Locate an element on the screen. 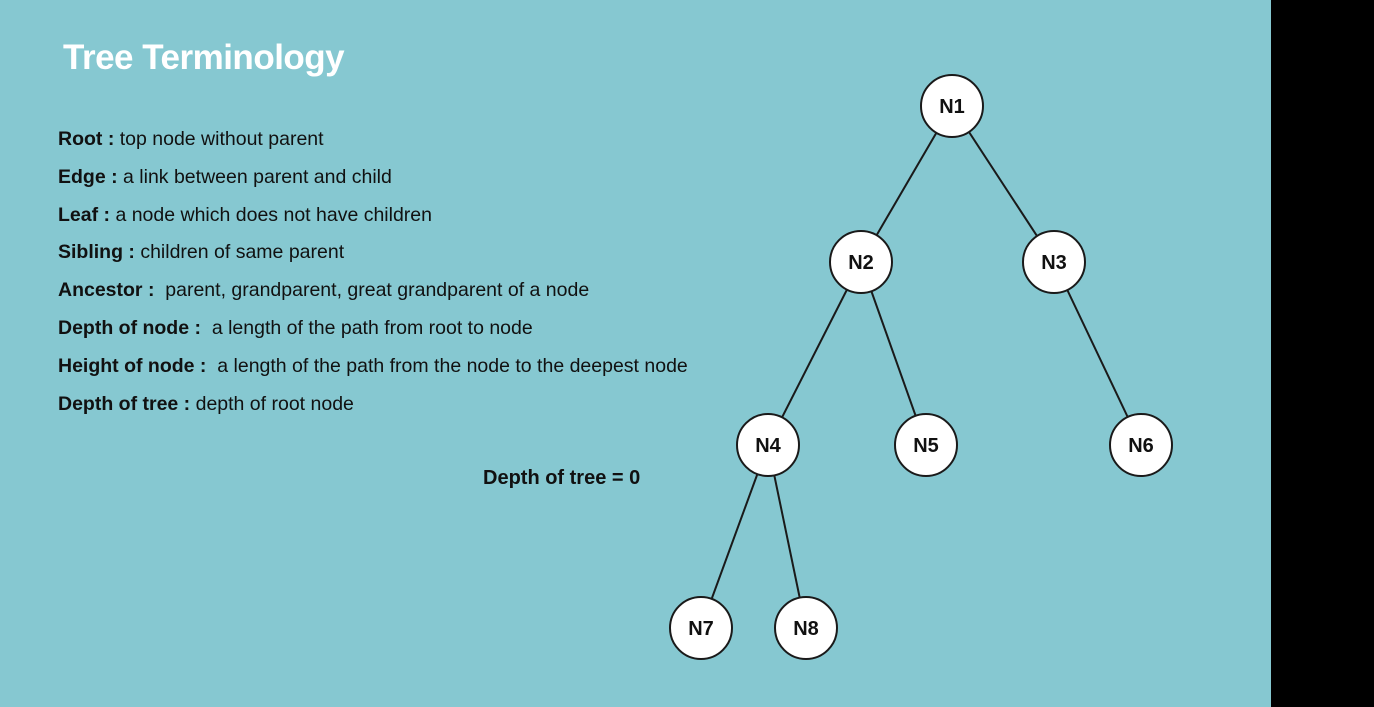  tree-edge-n2-n4 is located at coordinates (814, 353).